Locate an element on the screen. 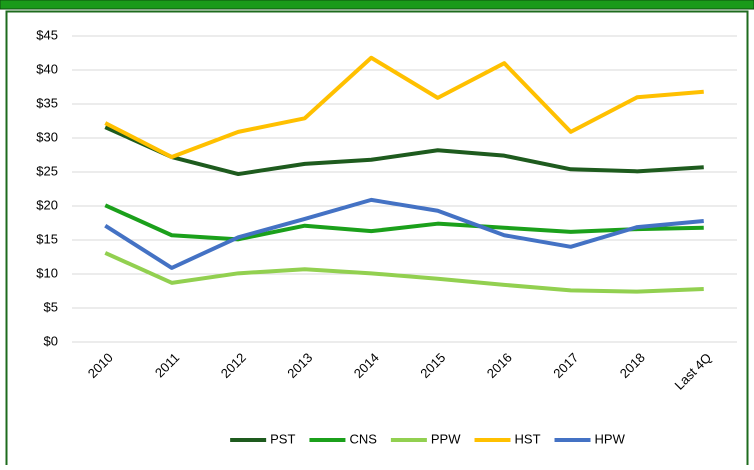 The height and width of the screenshot is (470, 754). y-tick-label: $15 is located at coordinates (47, 238).